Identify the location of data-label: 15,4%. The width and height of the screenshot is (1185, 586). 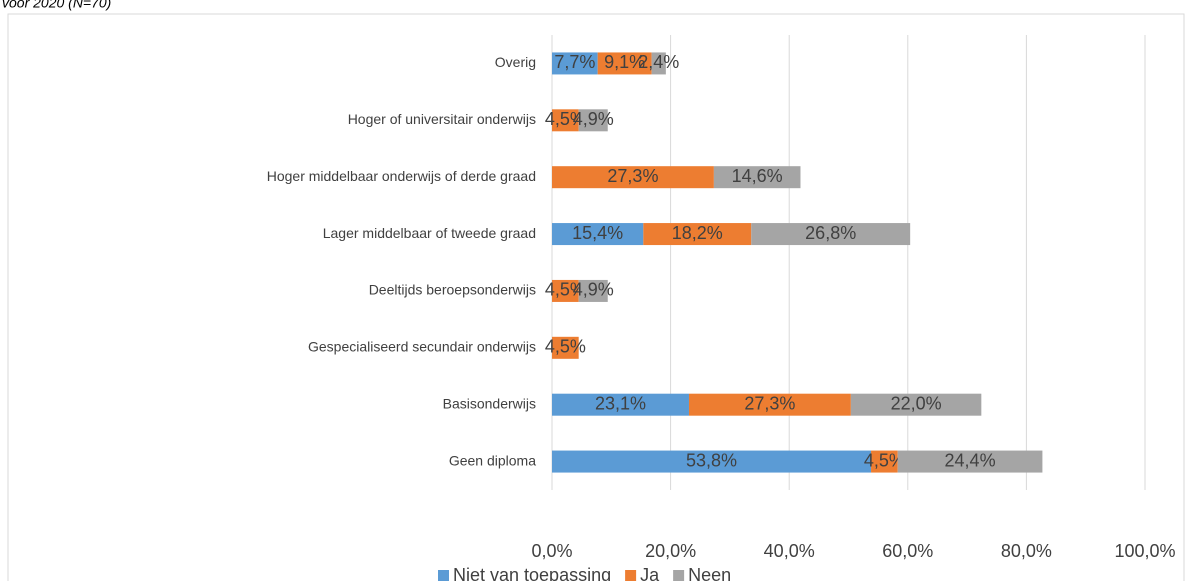
(597, 233).